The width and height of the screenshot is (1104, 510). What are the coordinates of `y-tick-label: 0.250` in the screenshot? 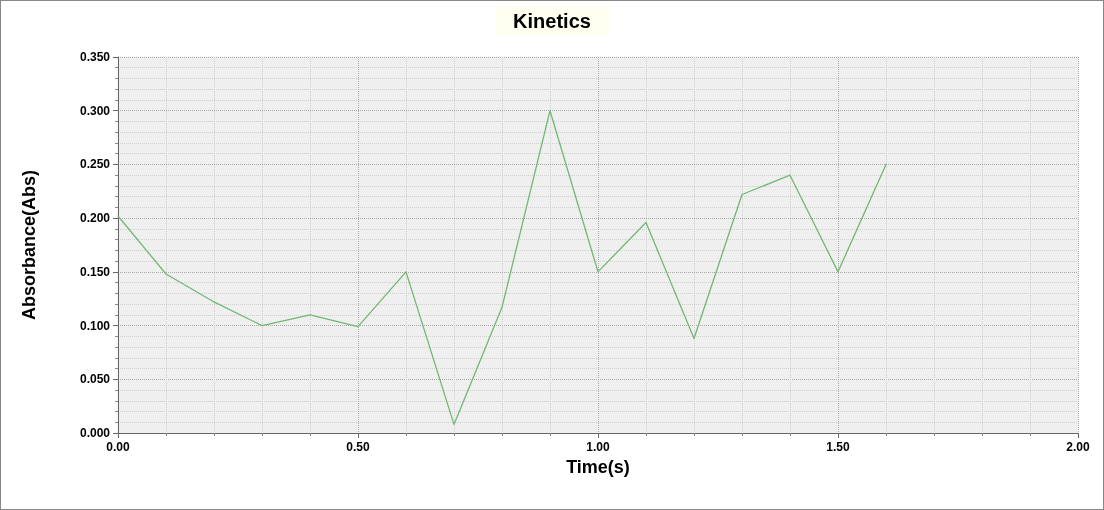 It's located at (95, 164).